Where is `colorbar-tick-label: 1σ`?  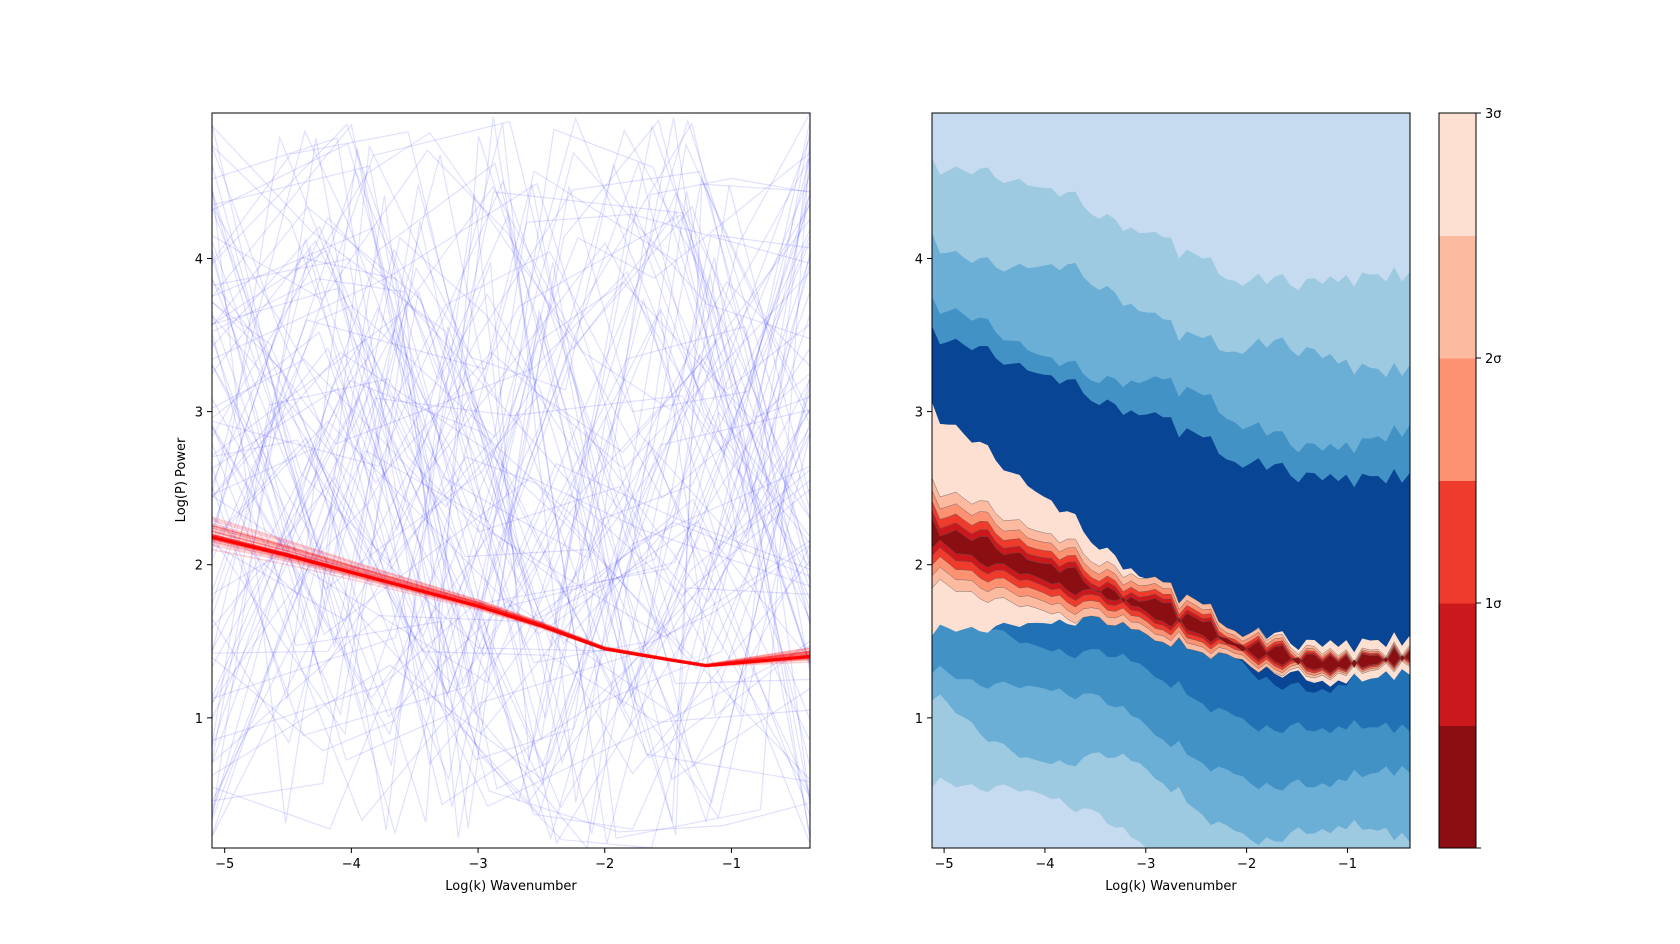 colorbar-tick-label: 1σ is located at coordinates (1493, 604).